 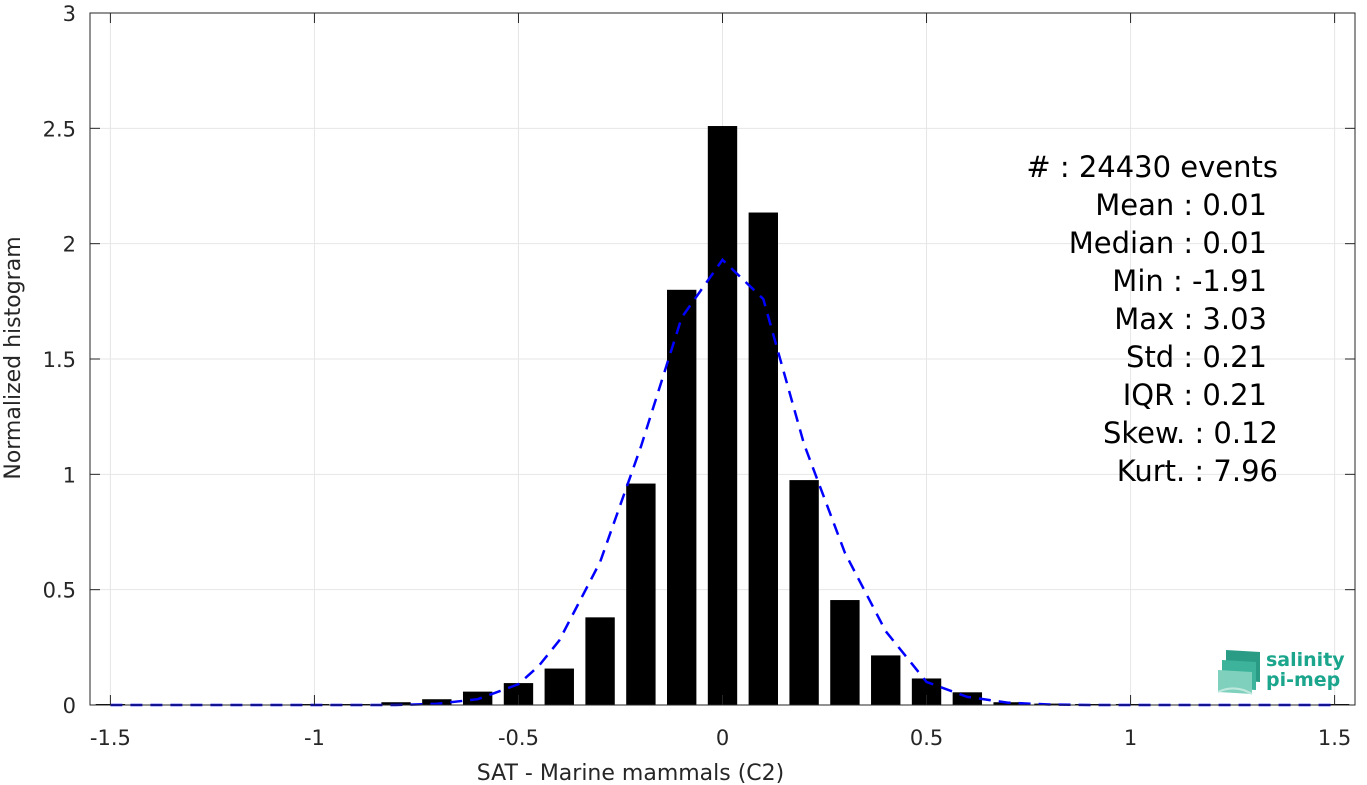 What do you see at coordinates (59, 360) in the screenshot?
I see `y-tick-label: 1.5` at bounding box center [59, 360].